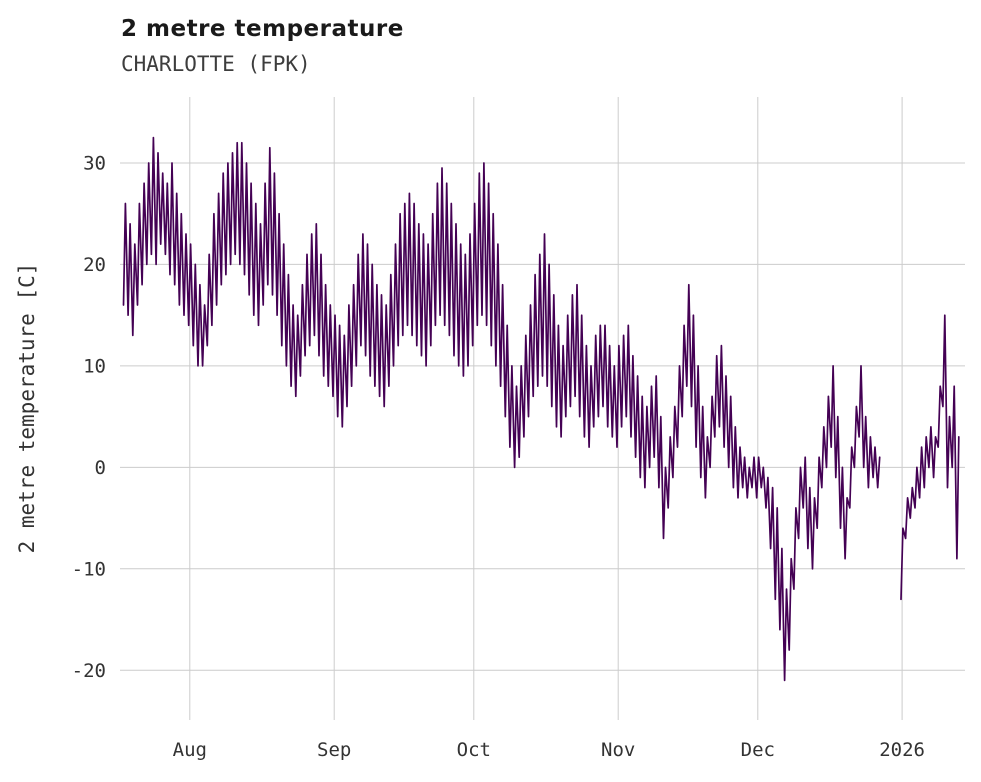  I want to click on chart-title: 2 metre temperature, so click(262, 29).